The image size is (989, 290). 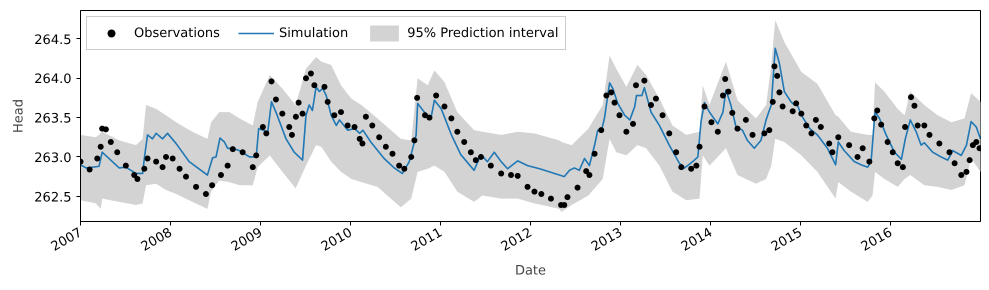 I want to click on legend-label: Observations, so click(x=177, y=33).